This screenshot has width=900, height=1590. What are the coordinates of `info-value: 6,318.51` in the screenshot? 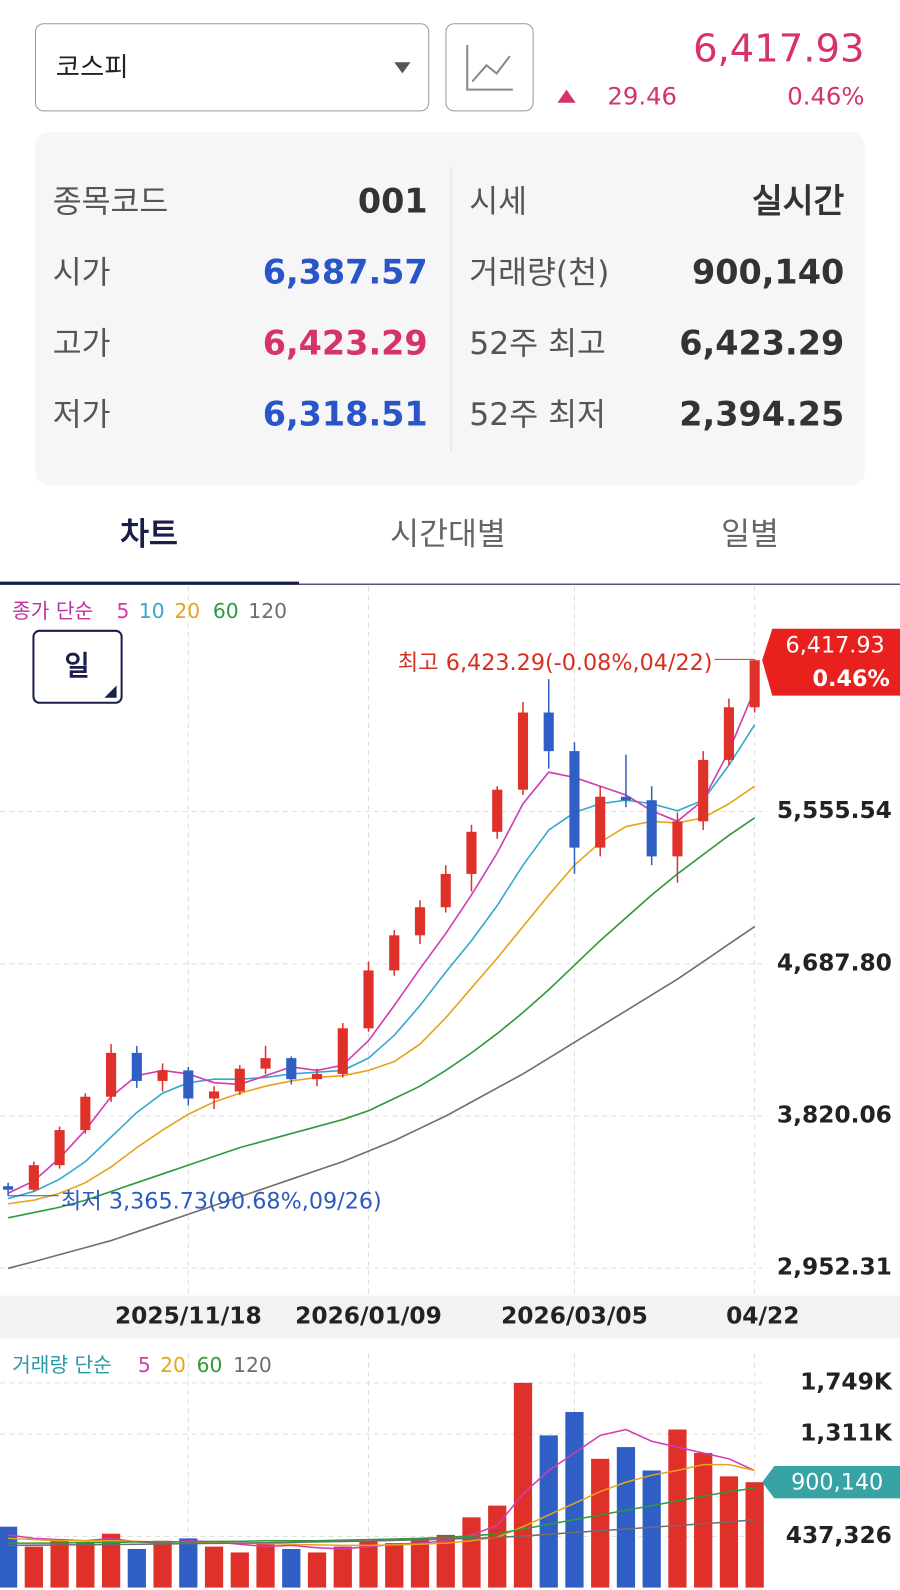 It's located at (345, 413).